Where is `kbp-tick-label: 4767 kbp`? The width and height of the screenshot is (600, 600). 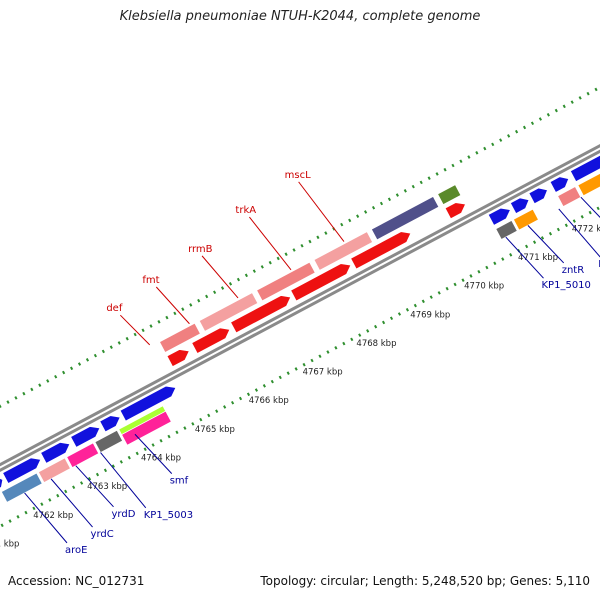
kbp-tick-label: 4767 kbp is located at coordinates (323, 373).